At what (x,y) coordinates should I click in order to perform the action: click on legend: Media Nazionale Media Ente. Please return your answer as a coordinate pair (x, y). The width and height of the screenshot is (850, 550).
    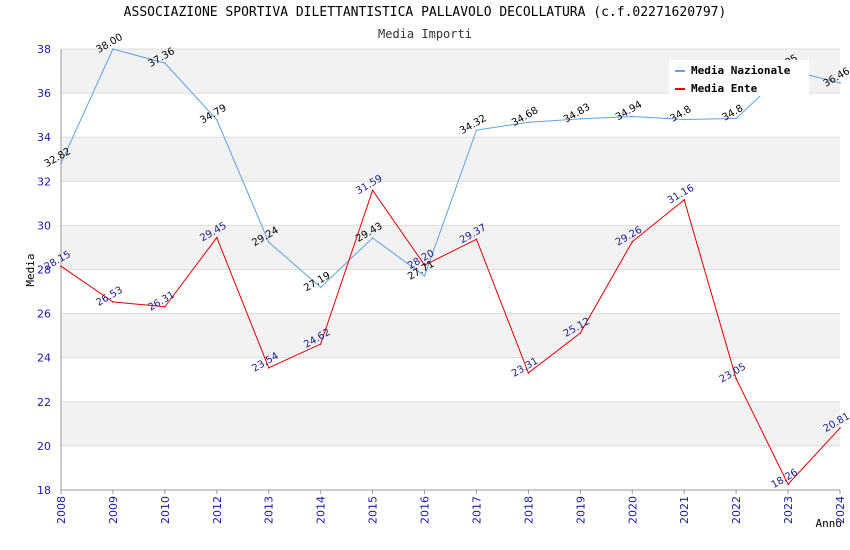
    Looking at the image, I should click on (739, 78).